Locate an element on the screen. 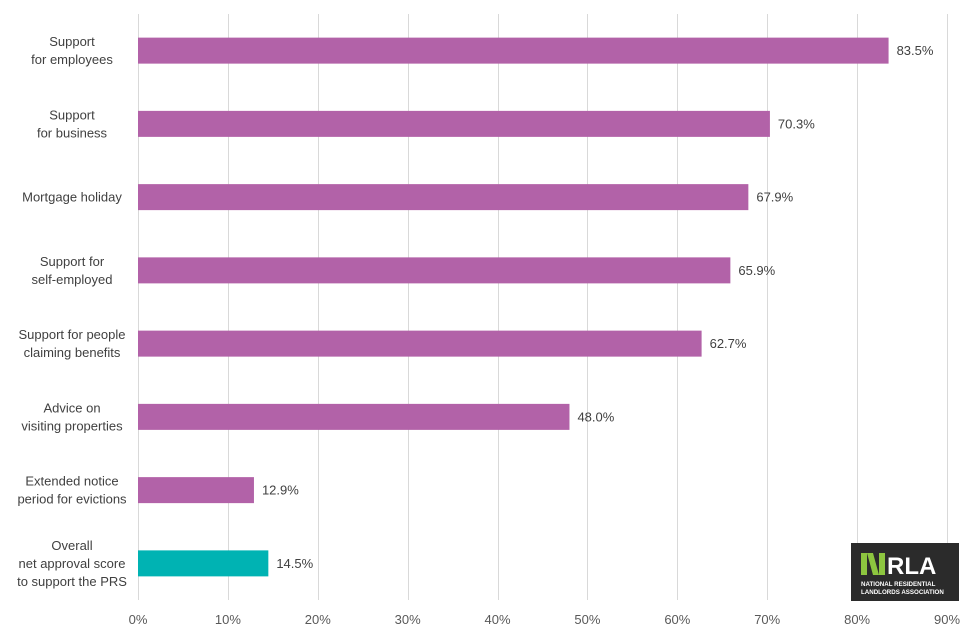  x-tick-label: 30% is located at coordinates (408, 619).